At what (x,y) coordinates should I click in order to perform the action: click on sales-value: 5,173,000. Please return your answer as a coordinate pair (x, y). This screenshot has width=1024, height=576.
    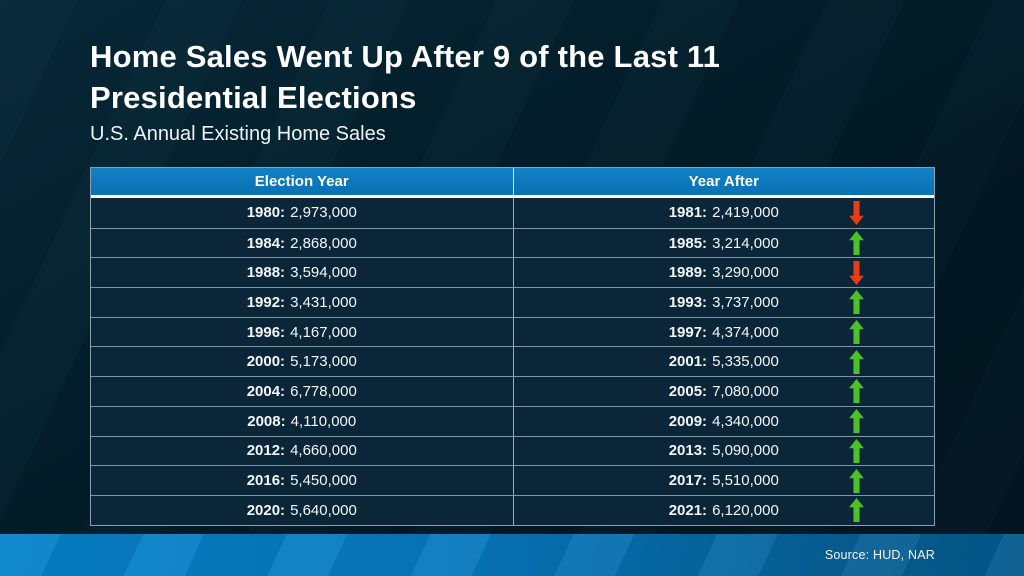
    Looking at the image, I should click on (323, 362).